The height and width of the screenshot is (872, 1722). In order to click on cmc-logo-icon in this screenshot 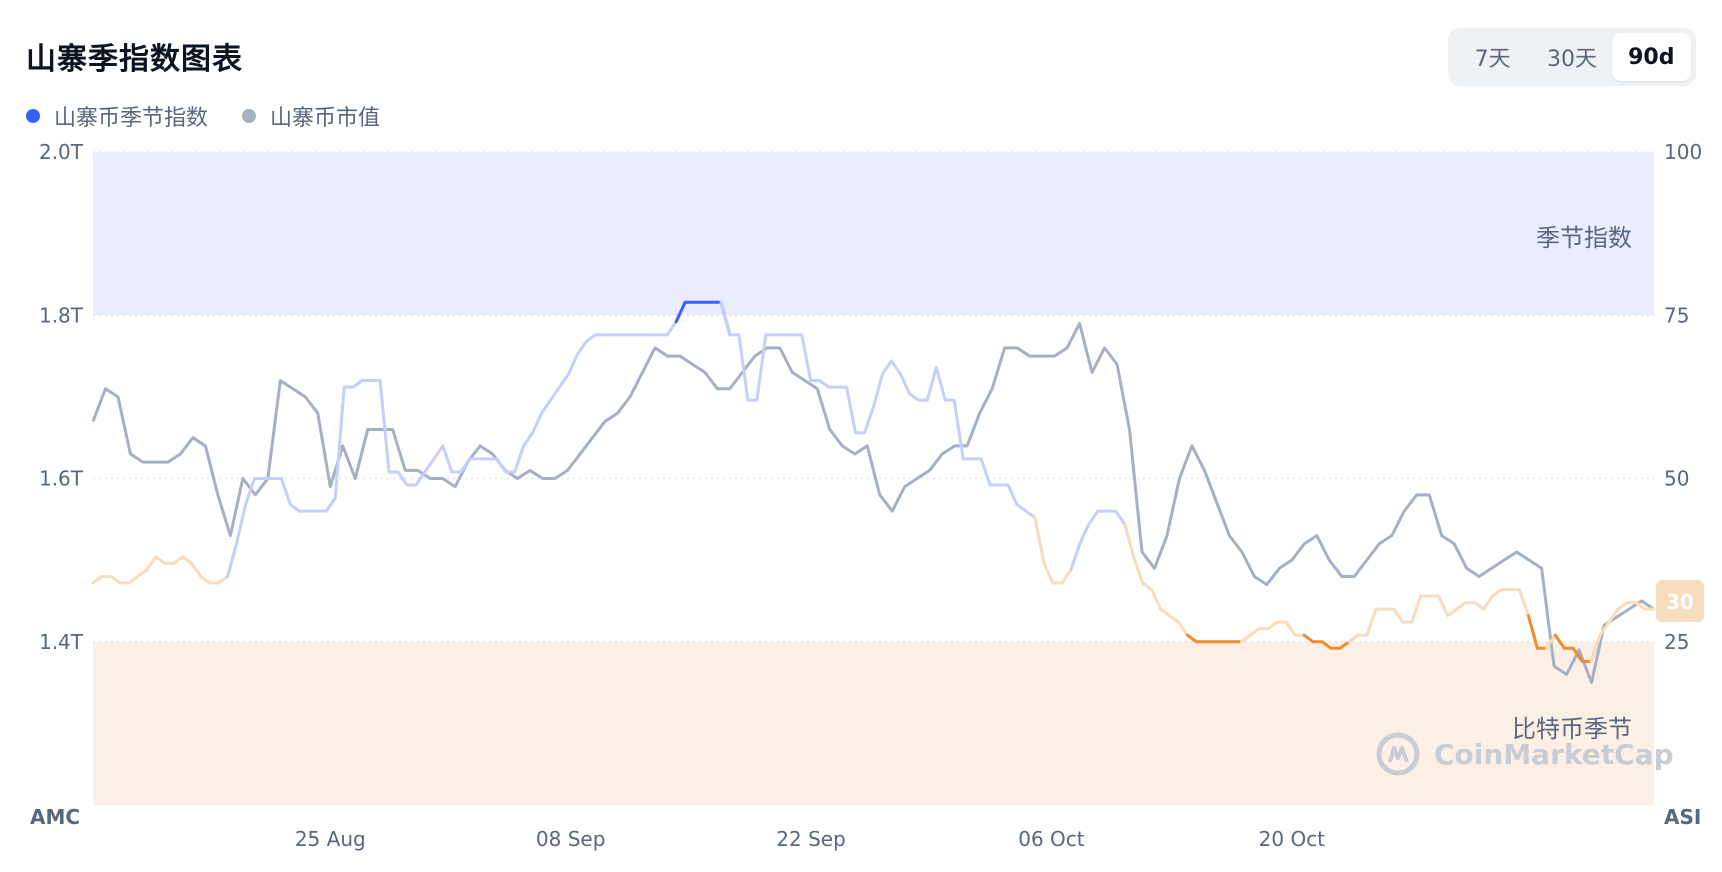, I will do `click(1398, 754)`.